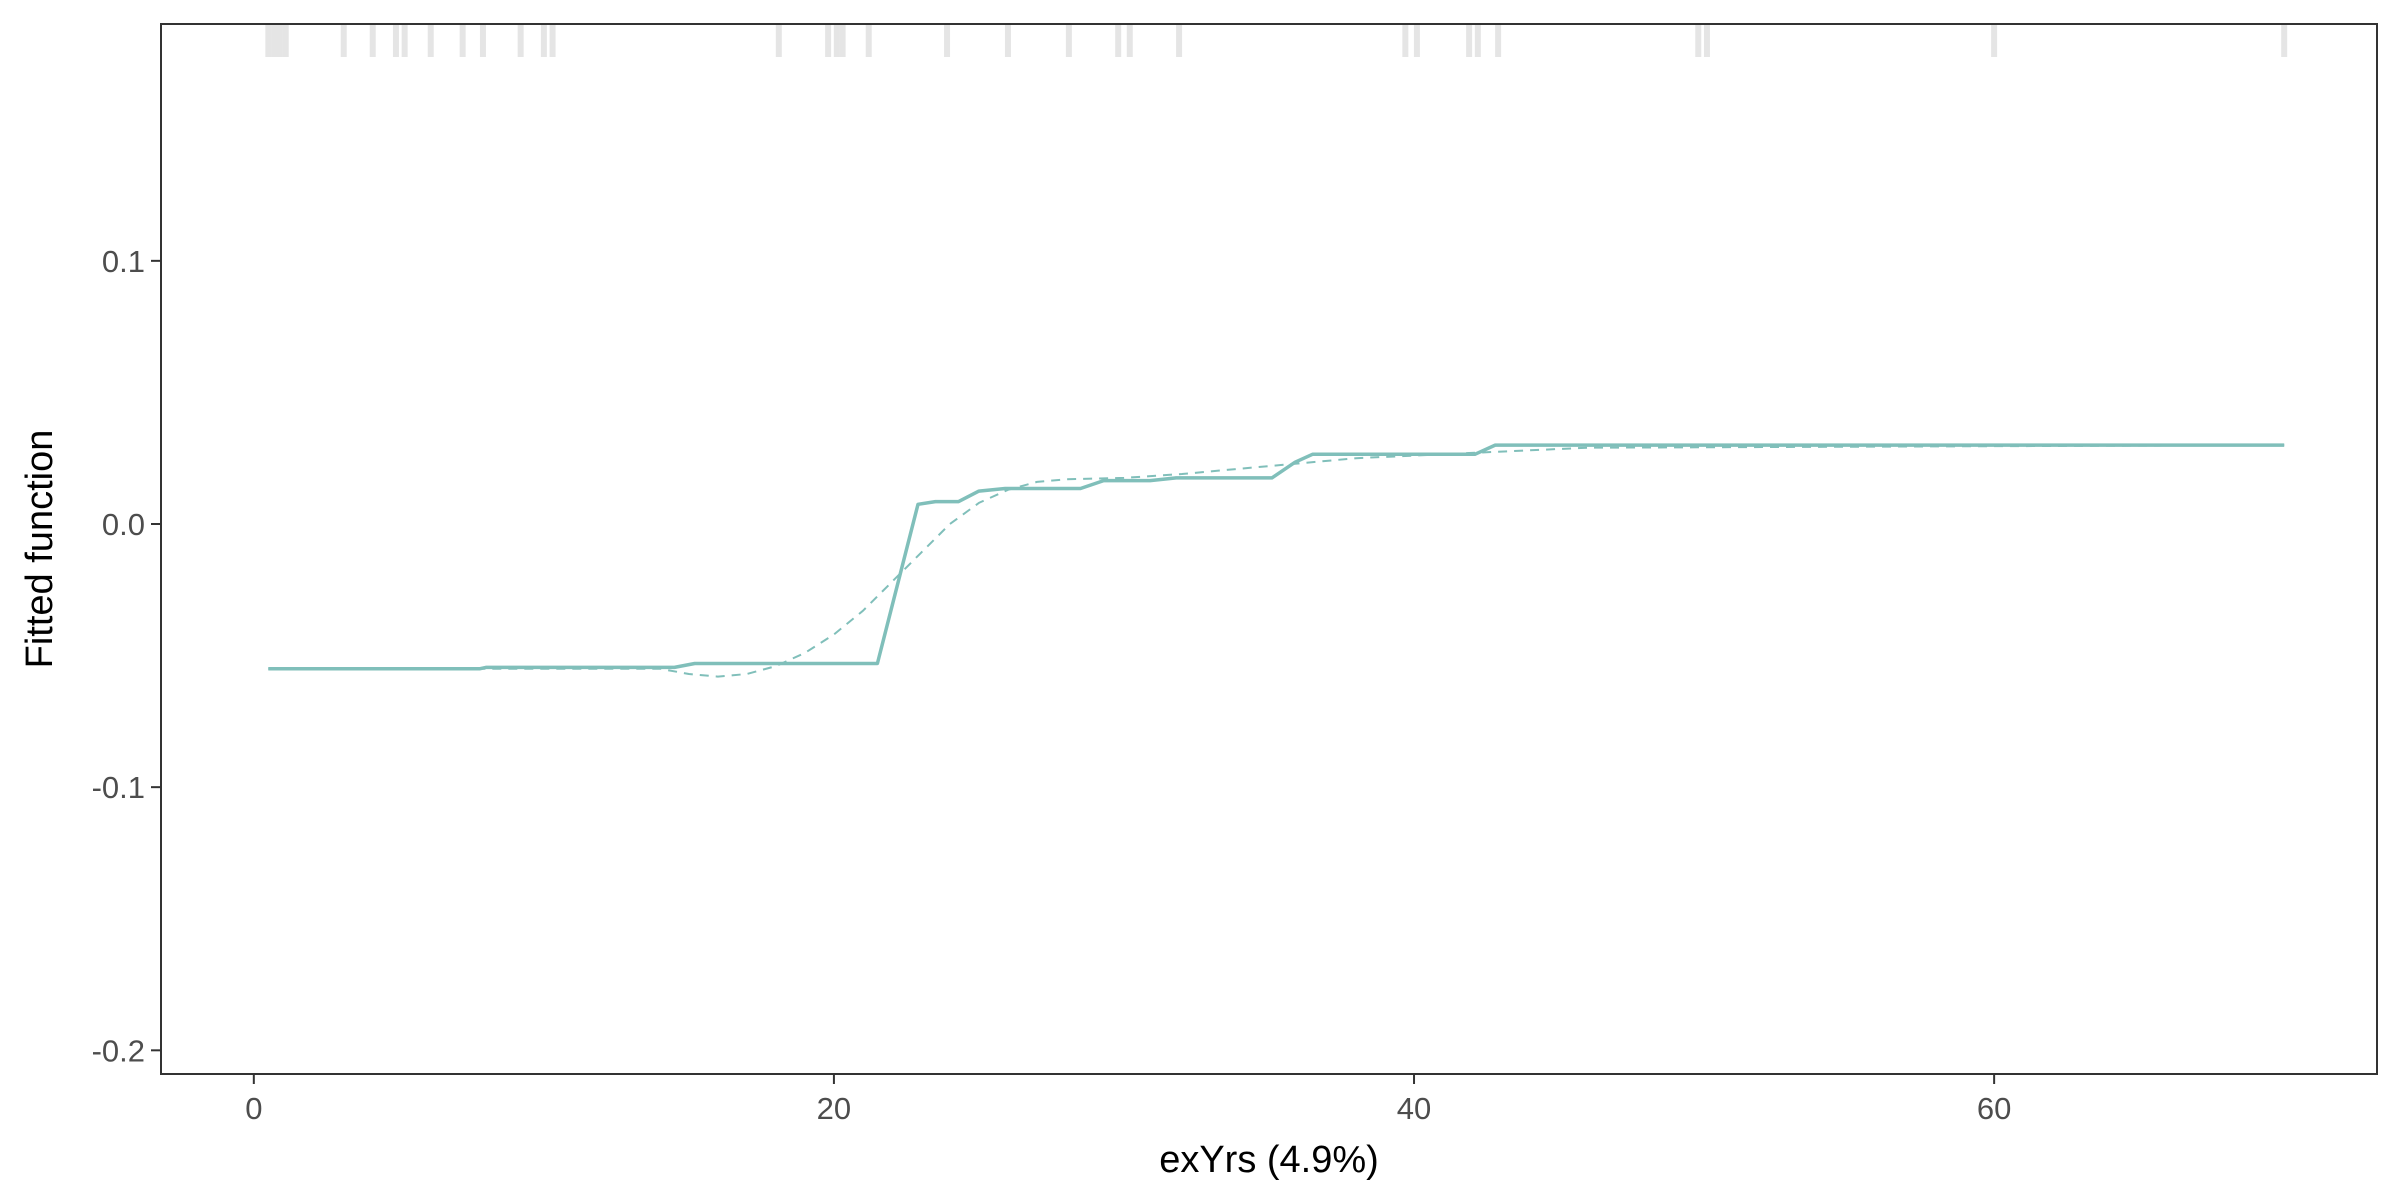 The image size is (2400, 1200). What do you see at coordinates (1994, 1108) in the screenshot?
I see `x-tick-label: 60` at bounding box center [1994, 1108].